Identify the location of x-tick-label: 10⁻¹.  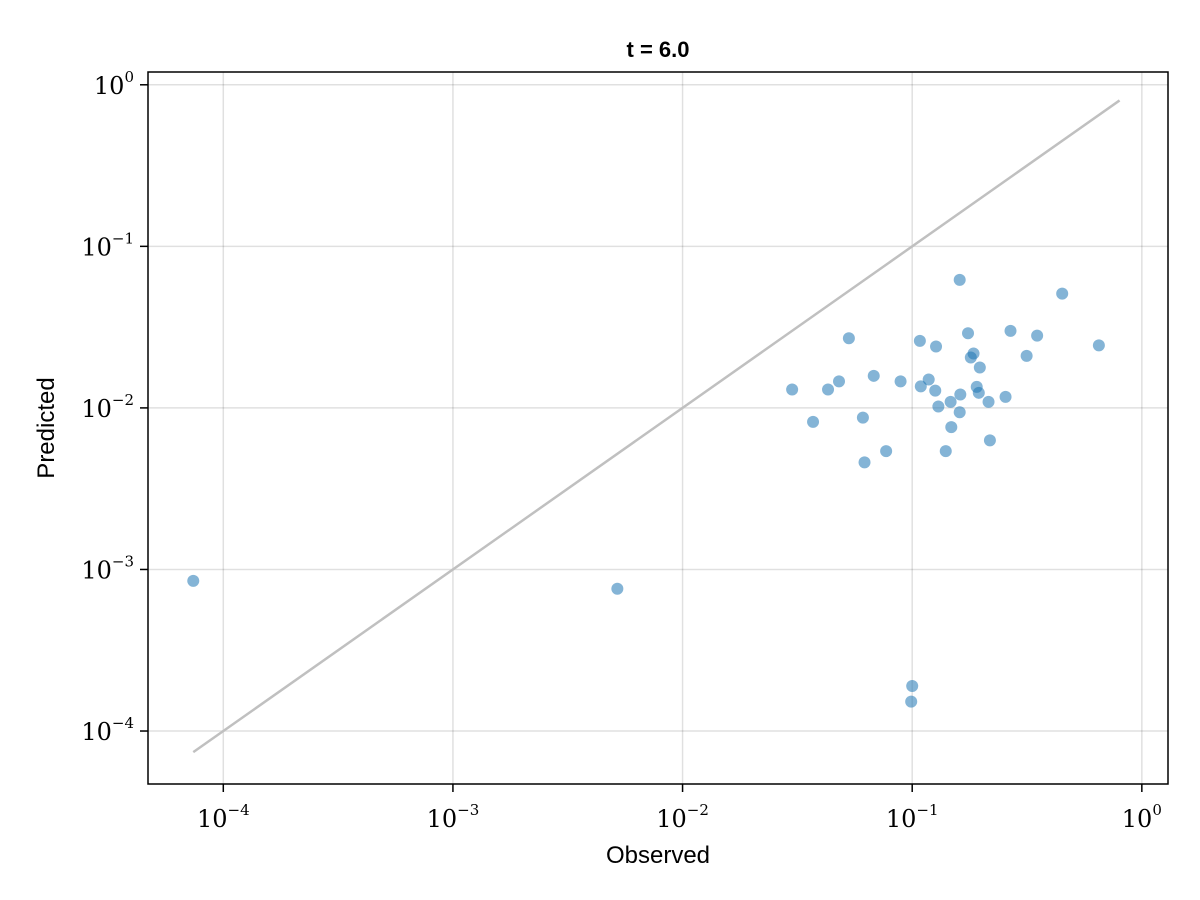
(912, 817).